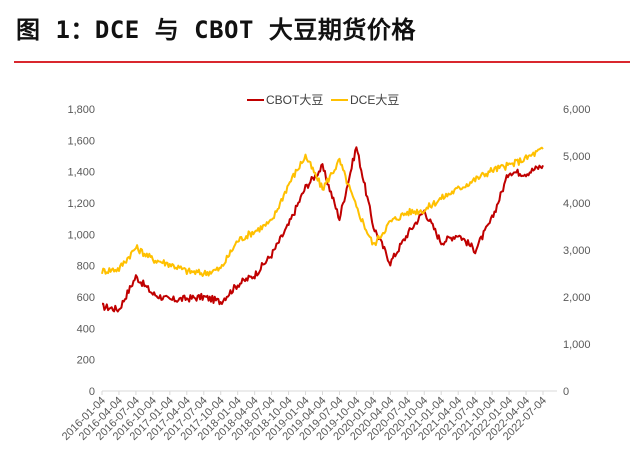  Describe the element at coordinates (216, 30) in the screenshot. I see `figure-title: 图 1：DCE 与 CBOT 大豆期货价格` at that location.